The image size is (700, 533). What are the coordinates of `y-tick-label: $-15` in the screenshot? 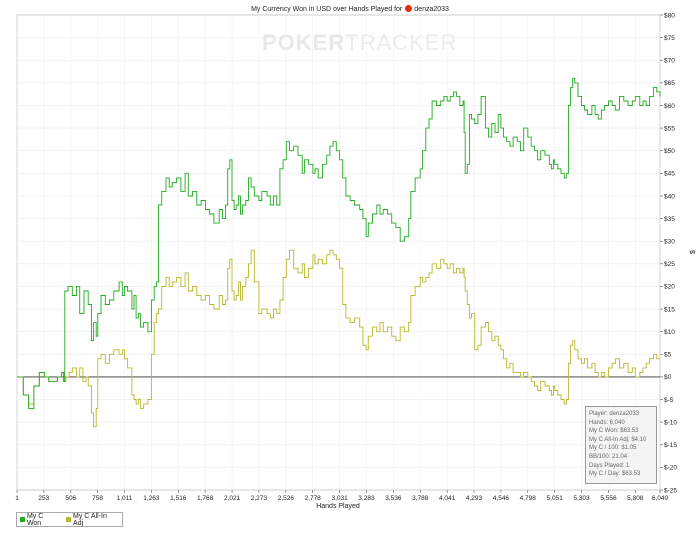 It's located at (670, 445).